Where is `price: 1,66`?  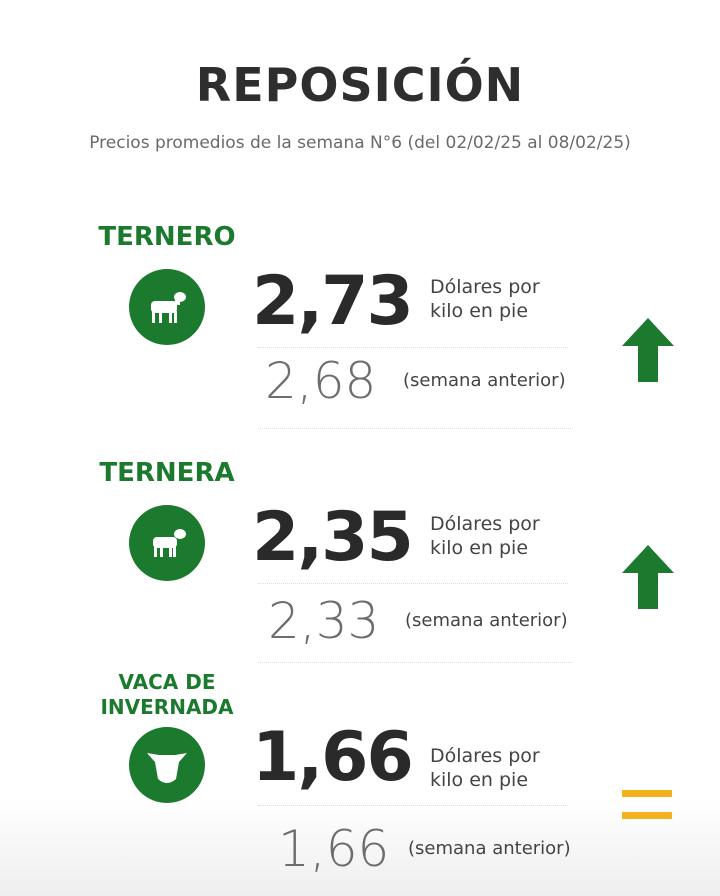 price: 1,66 is located at coordinates (333, 757).